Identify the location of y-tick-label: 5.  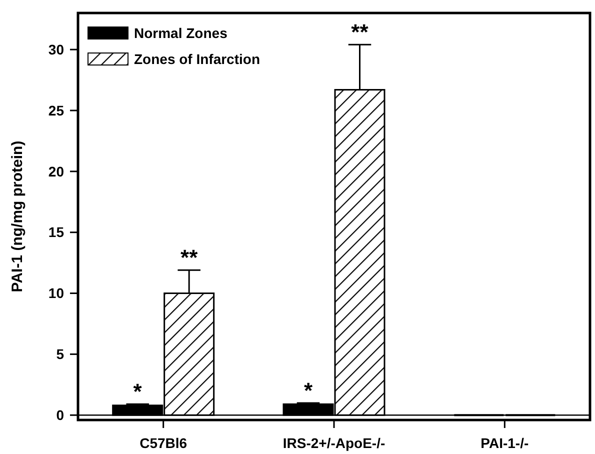
(60, 354).